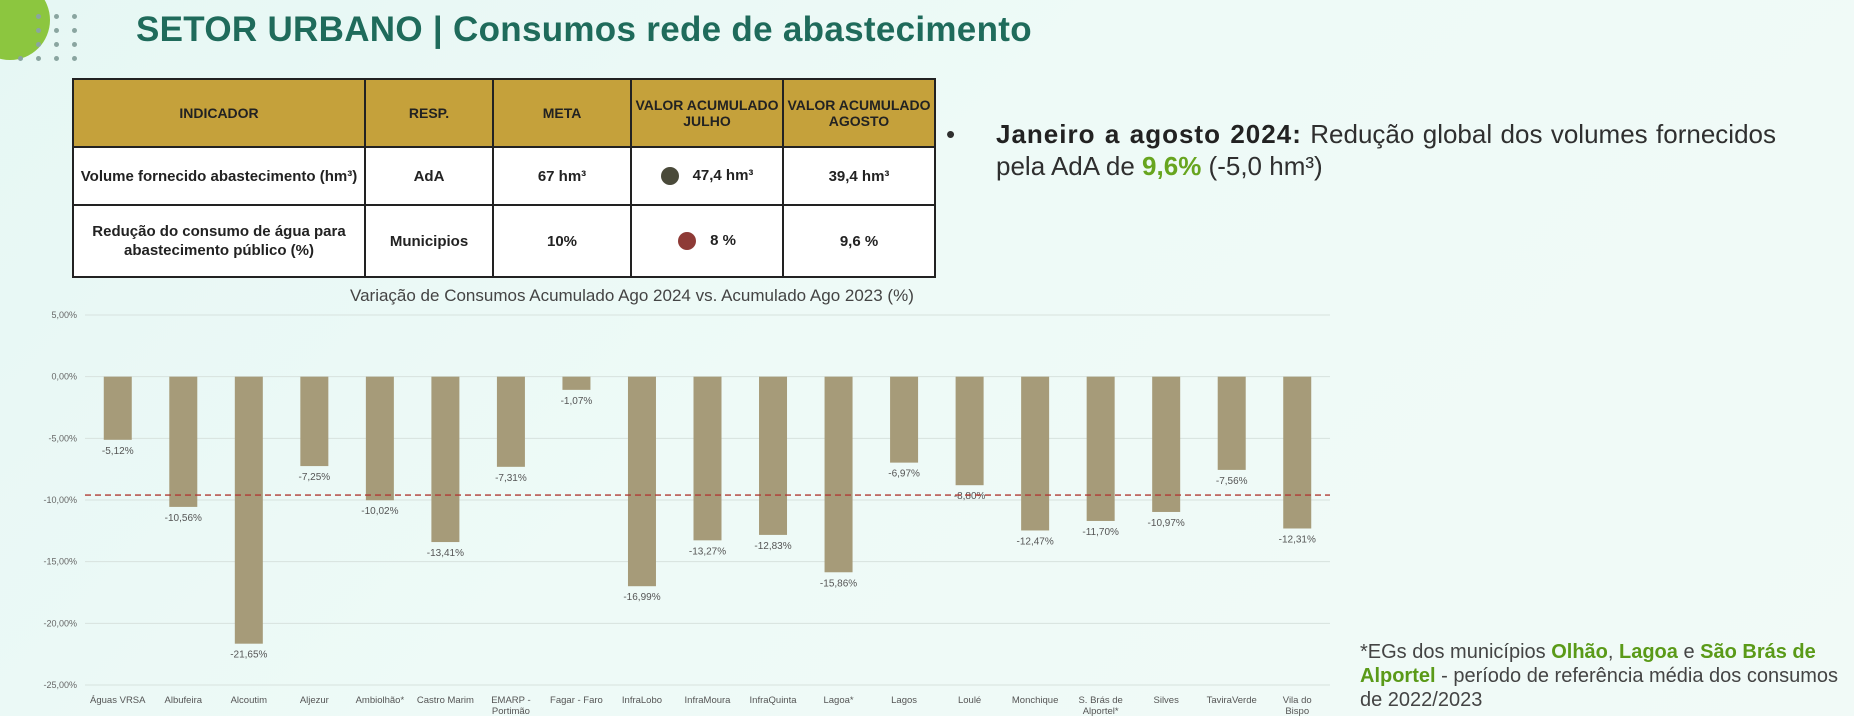 The height and width of the screenshot is (716, 1854). What do you see at coordinates (1297, 705) in the screenshot?
I see `x-tick-label: Vila do Bispo` at bounding box center [1297, 705].